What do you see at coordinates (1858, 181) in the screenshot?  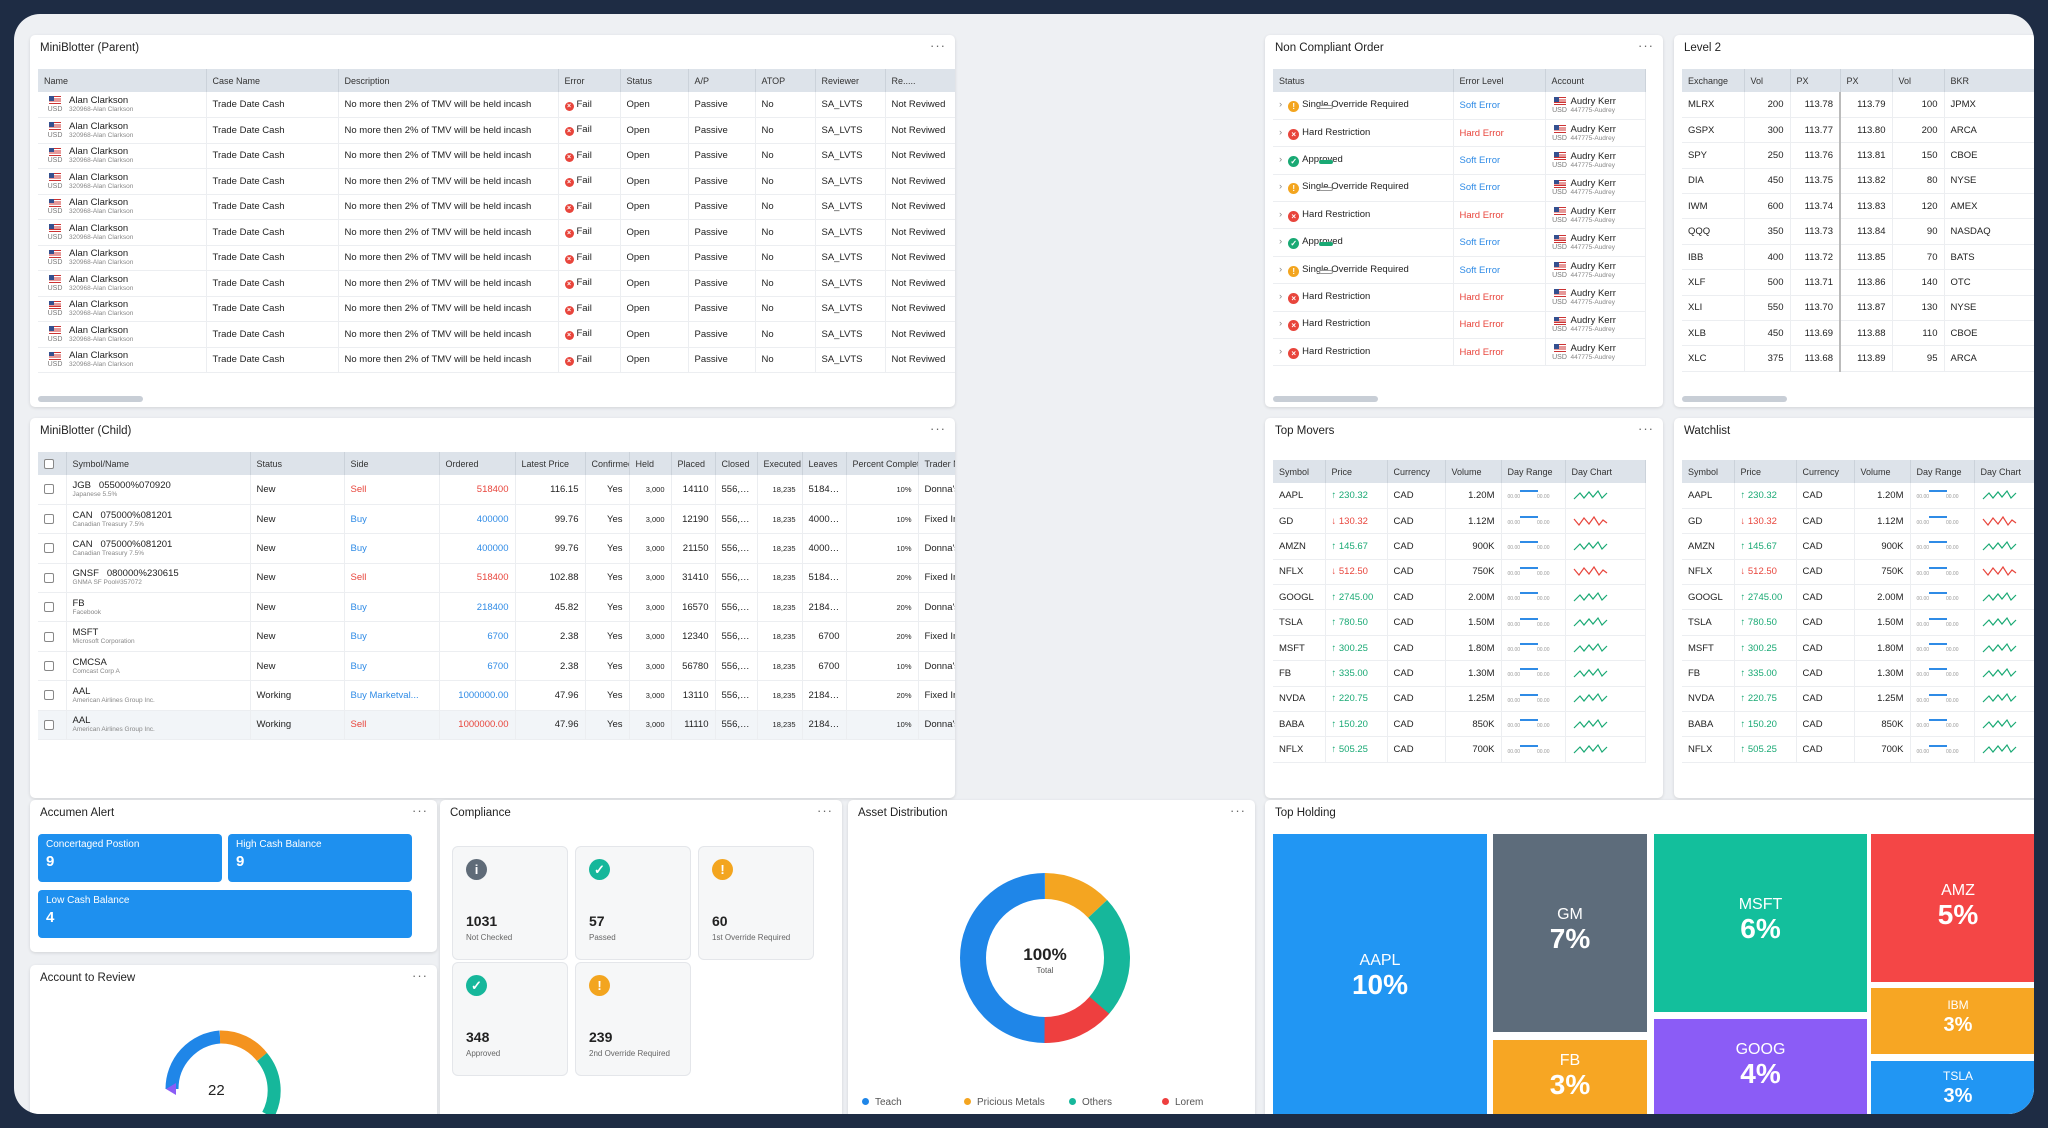 I see `table-row: DIA 450 113.75 113.82 80 NYSE` at bounding box center [1858, 181].